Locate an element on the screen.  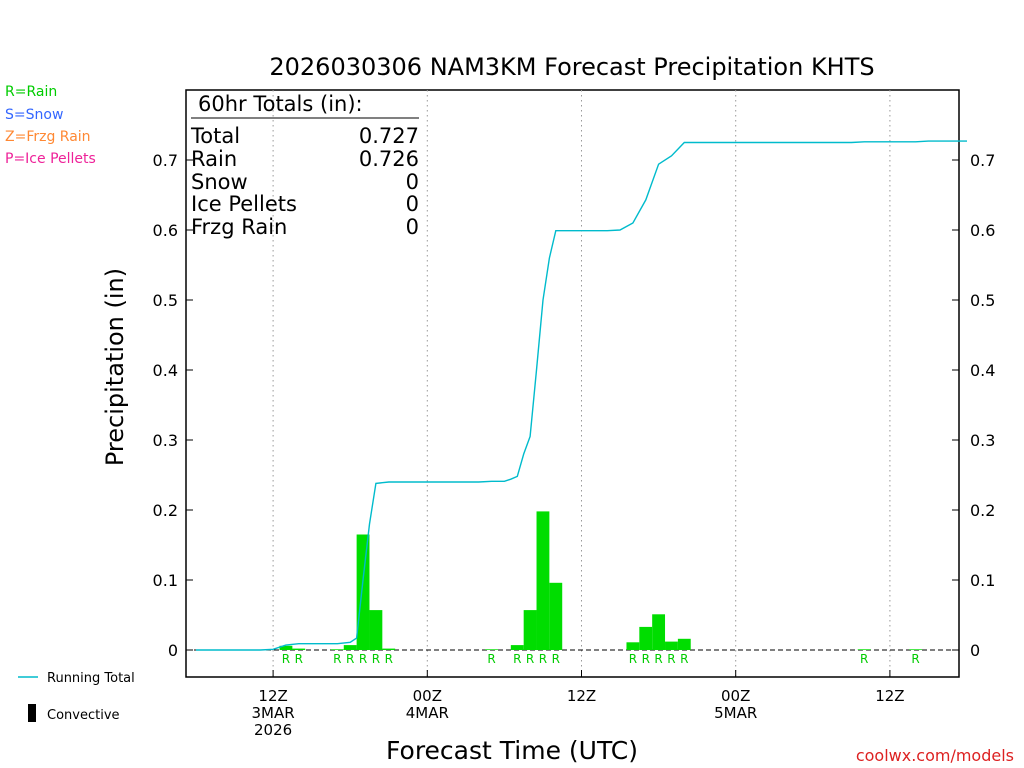
y-tick-label-right: 0.3 is located at coordinates (982, 440).